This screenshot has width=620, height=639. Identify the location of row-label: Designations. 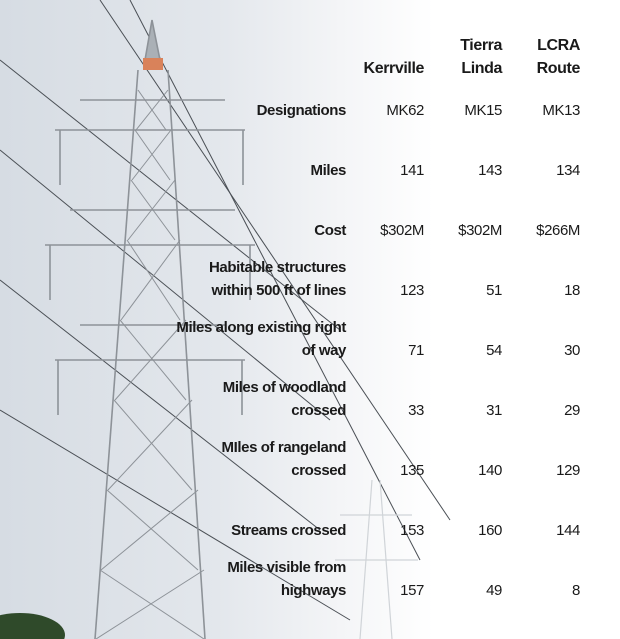
(301, 110).